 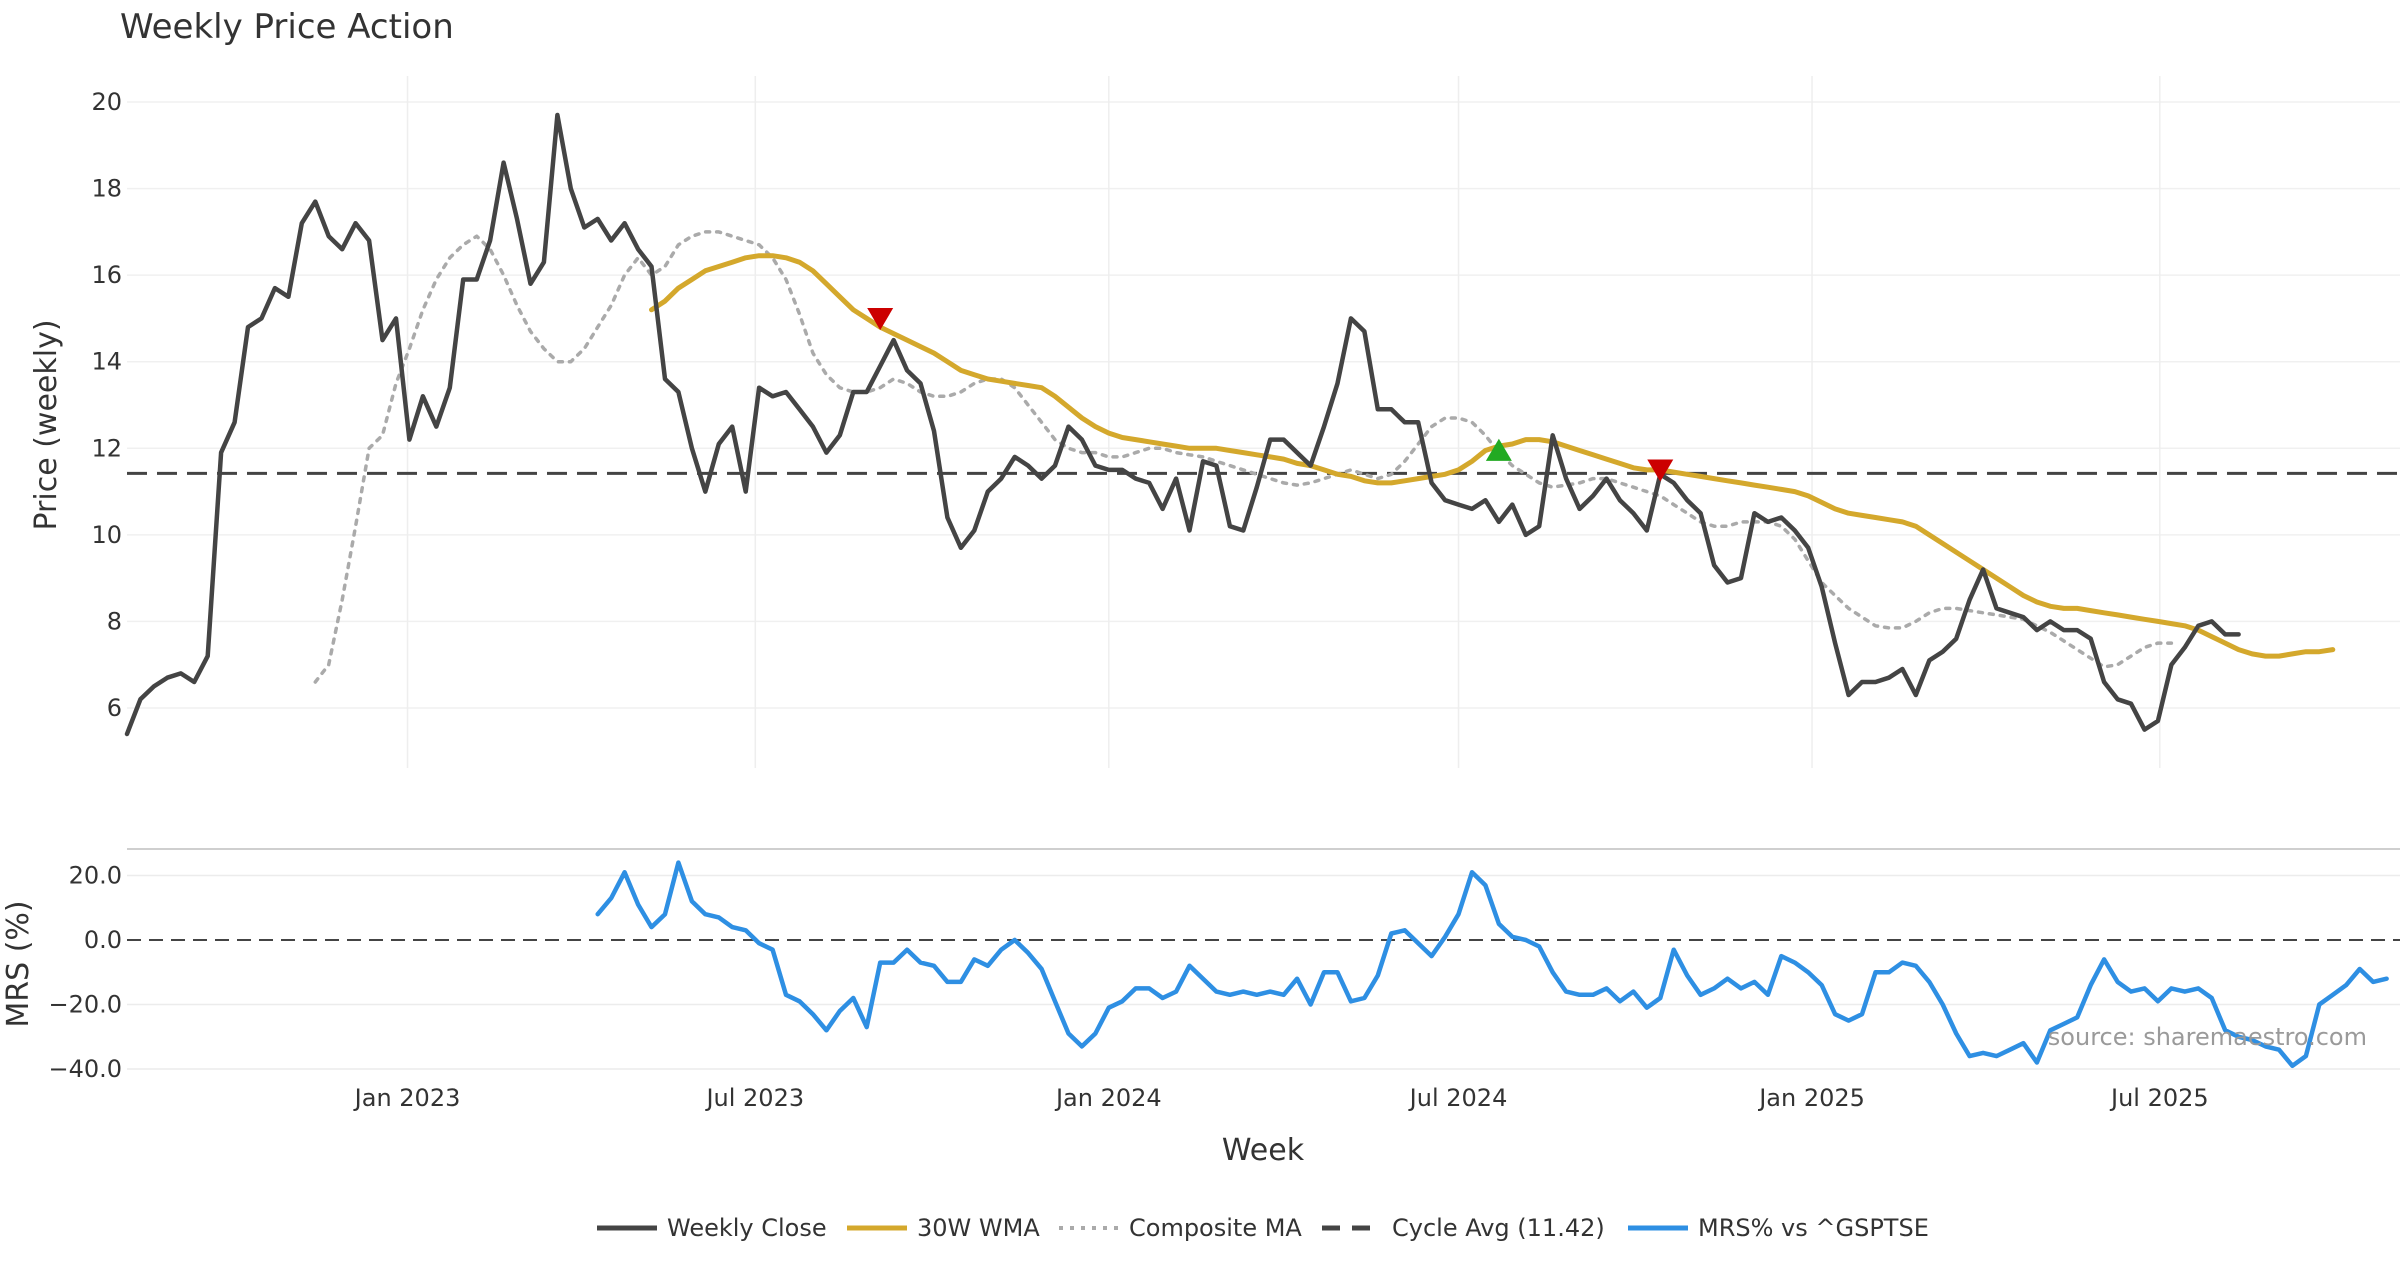 What do you see at coordinates (106, 102) in the screenshot?
I see `price-y-tick-label: 20` at bounding box center [106, 102].